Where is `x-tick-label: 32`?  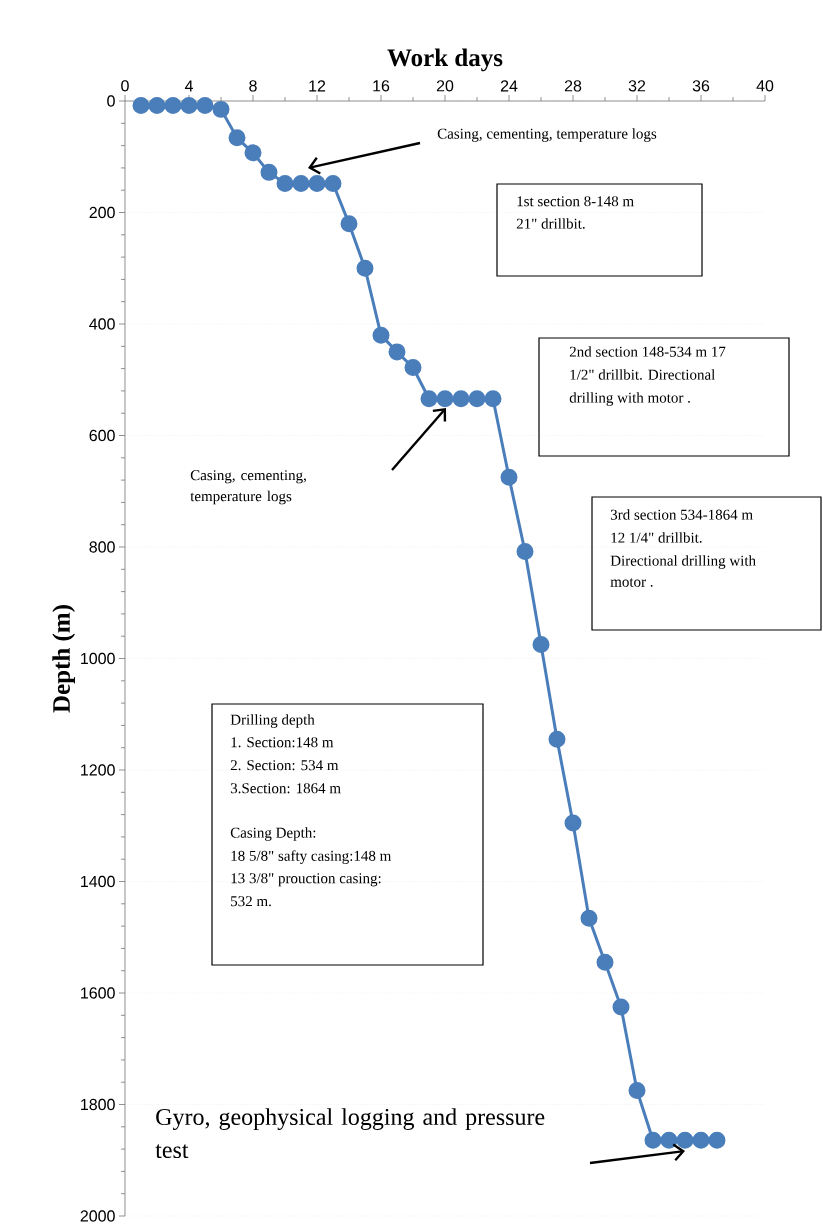
x-tick-label: 32 is located at coordinates (637, 86).